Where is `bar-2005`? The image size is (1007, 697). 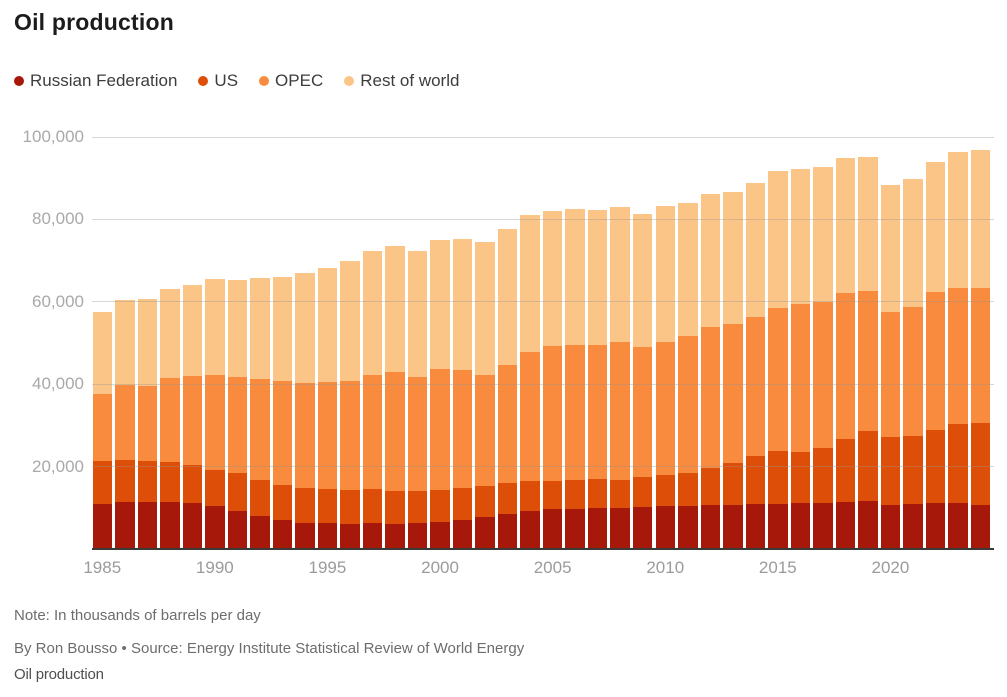
bar-2005 is located at coordinates (552, 379).